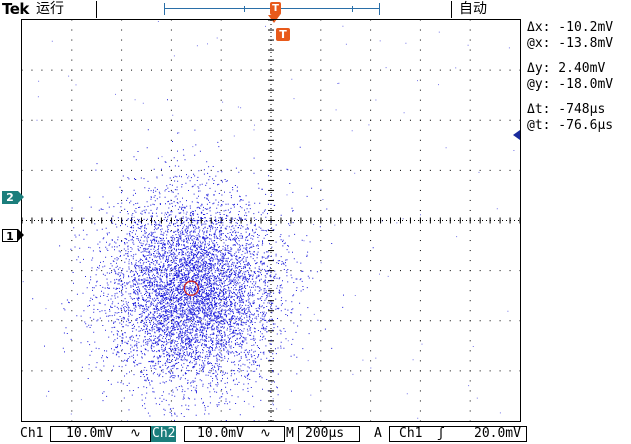 The width and height of the screenshot is (631, 444). I want to click on run-state: 运行, so click(50, 9).